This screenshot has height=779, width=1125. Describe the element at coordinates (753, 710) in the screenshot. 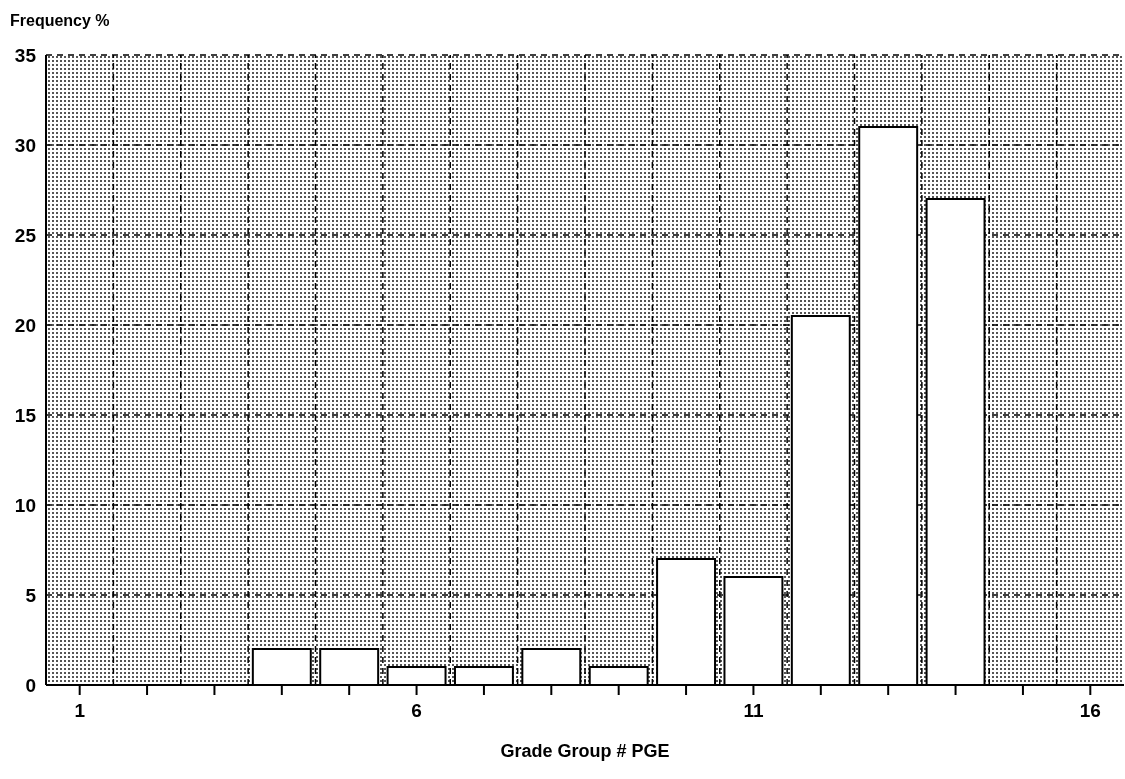

I see `x-tick-label: 11` at that location.